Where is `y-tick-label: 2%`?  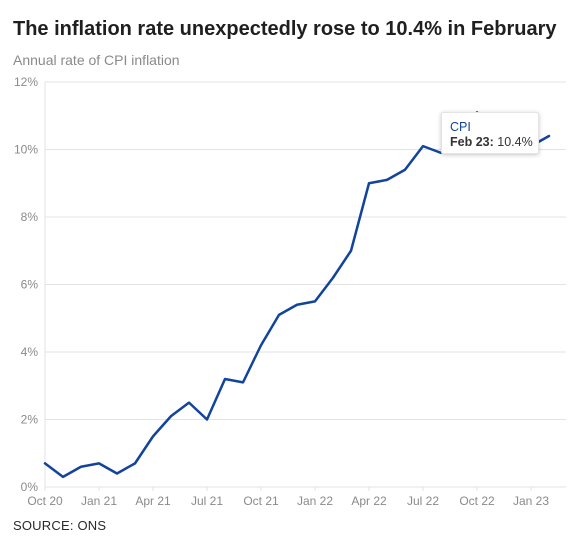
y-tick-label: 2% is located at coordinates (30, 420).